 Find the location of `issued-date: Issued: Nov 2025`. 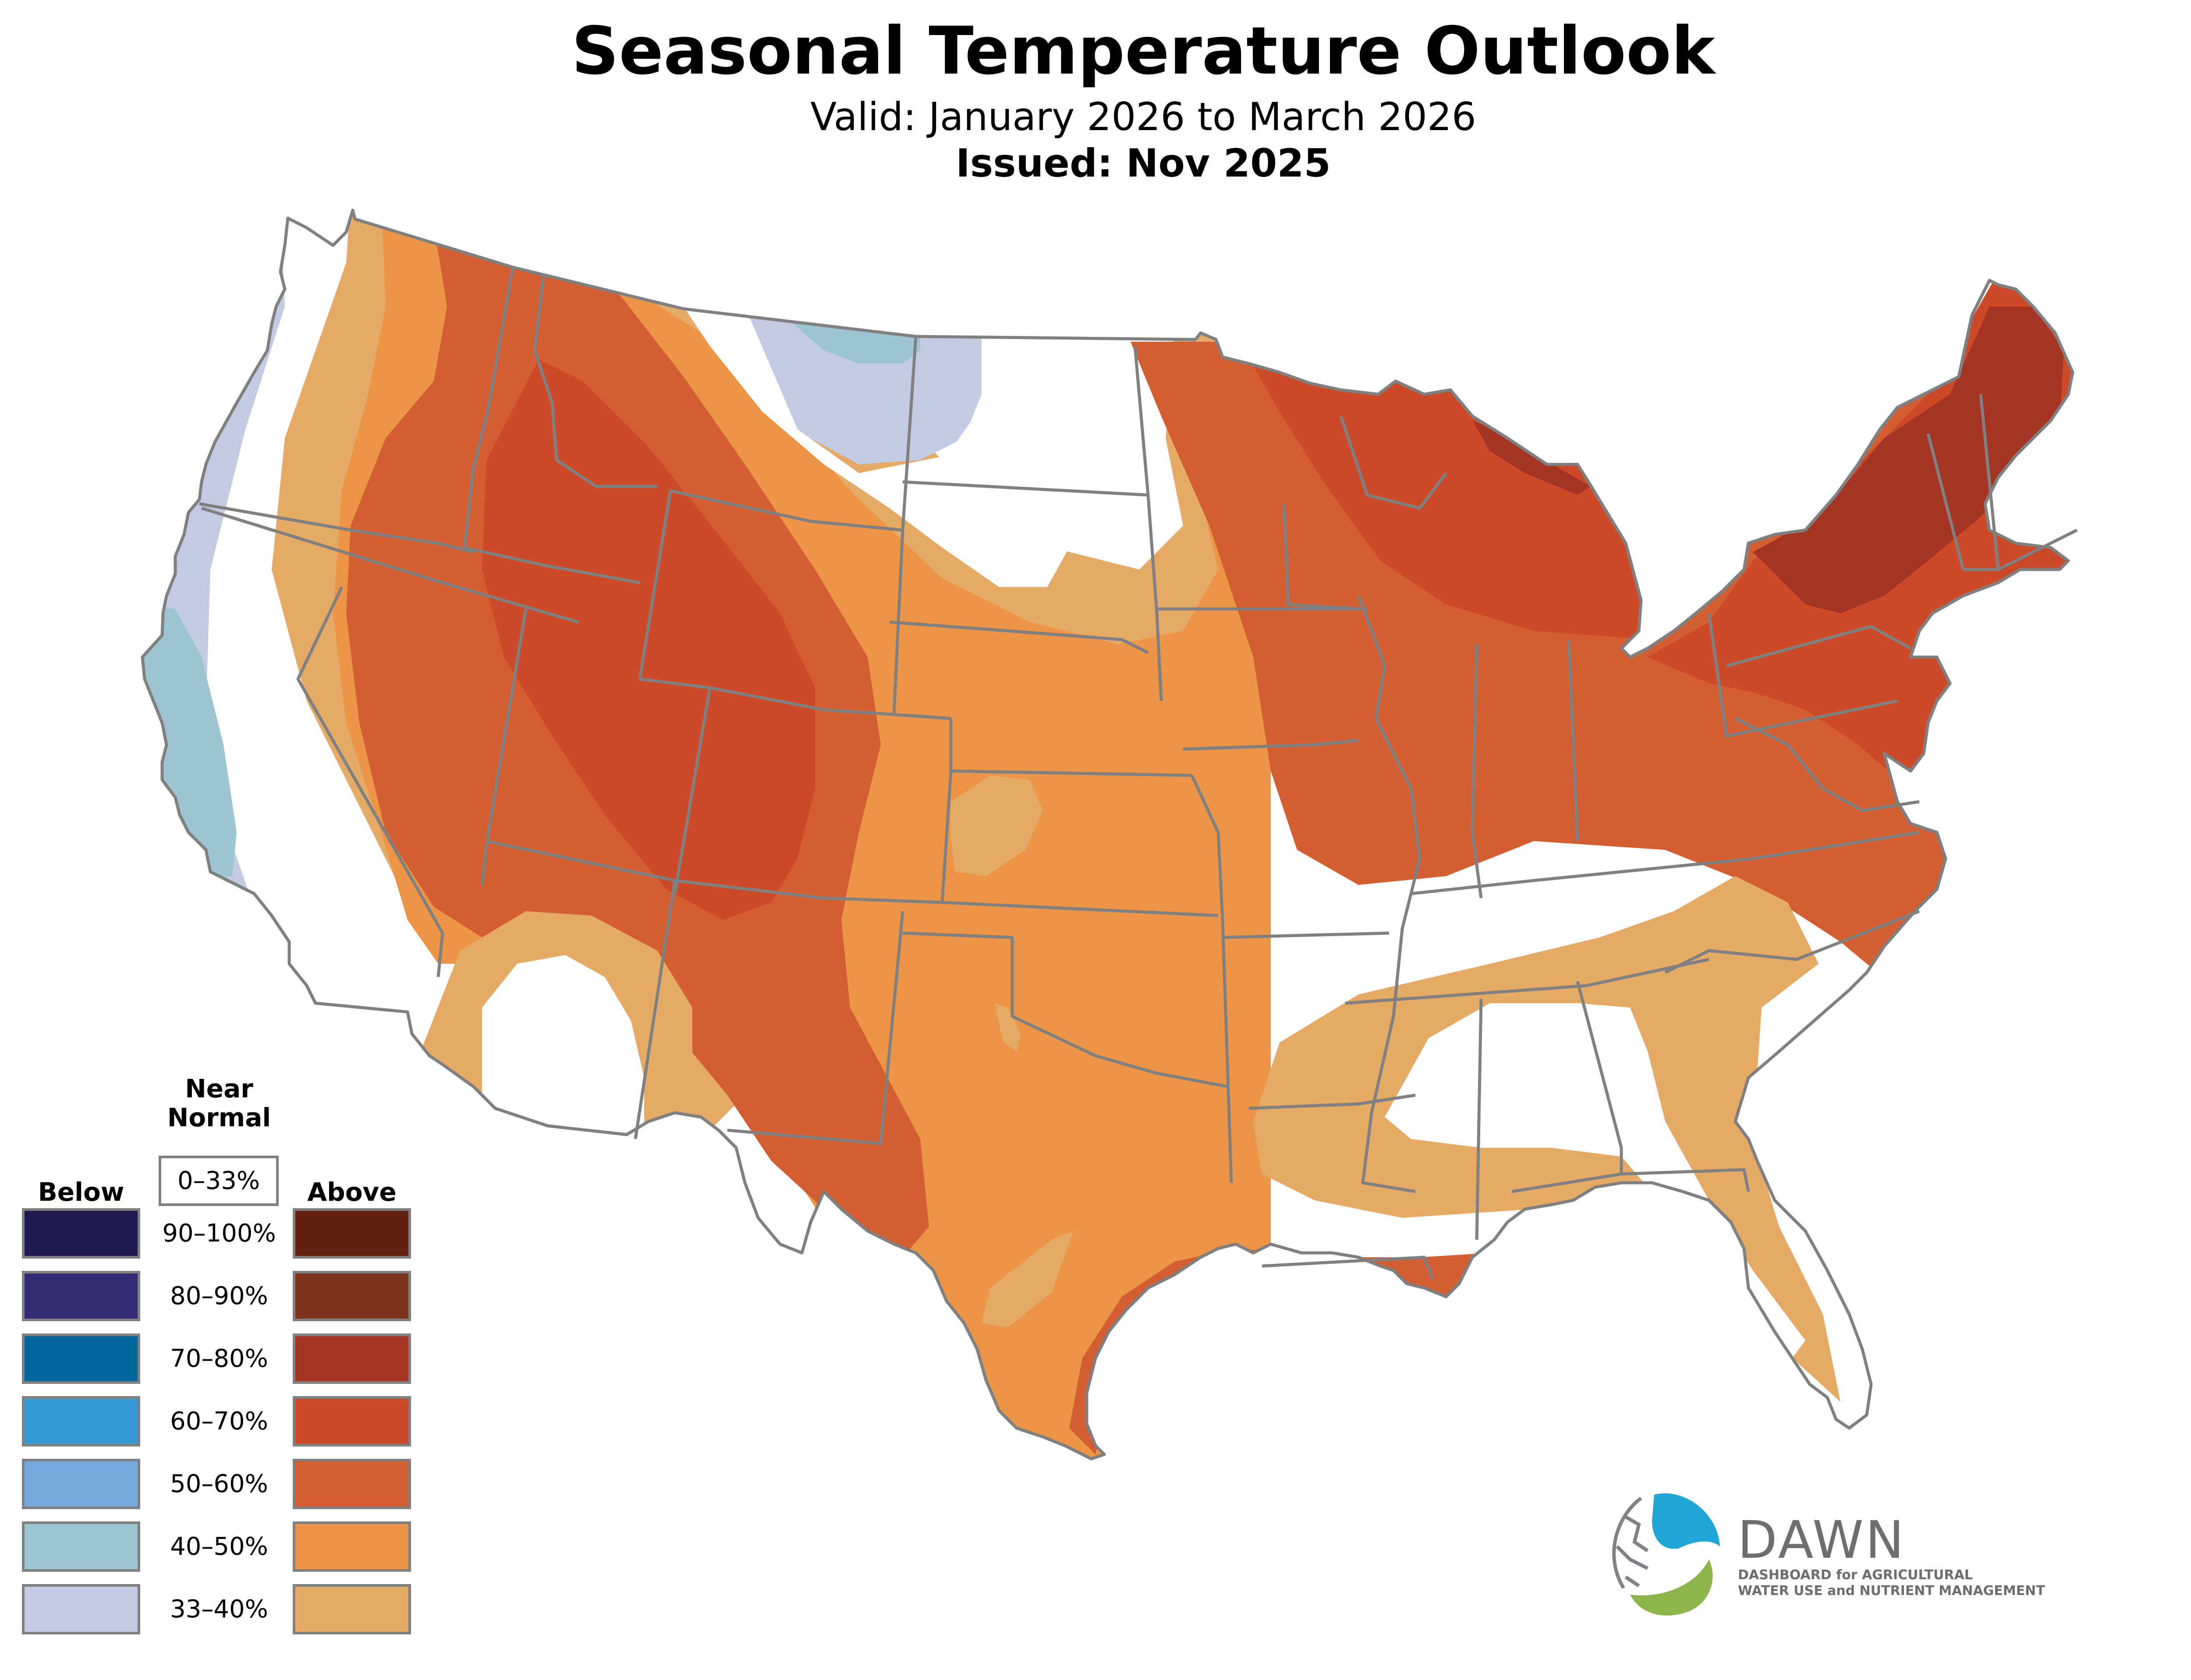

issued-date: Issued: Nov 2025 is located at coordinates (1143, 164).